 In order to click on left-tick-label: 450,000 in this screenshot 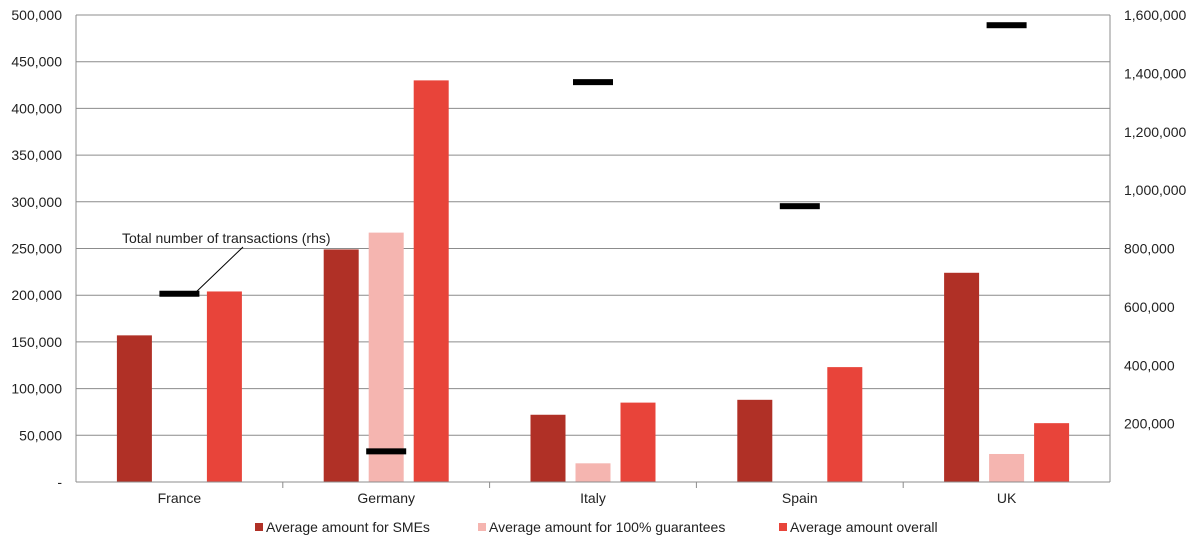, I will do `click(36, 62)`.